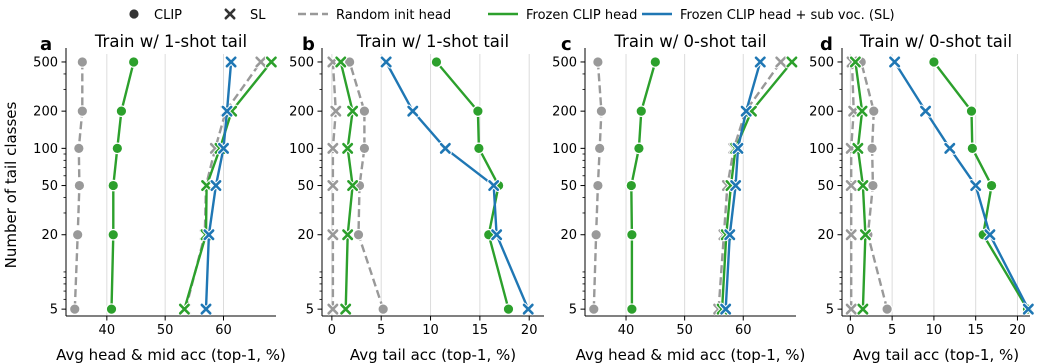 The image size is (1055, 364). I want to click on x-tick-label: 10, so click(430, 330).